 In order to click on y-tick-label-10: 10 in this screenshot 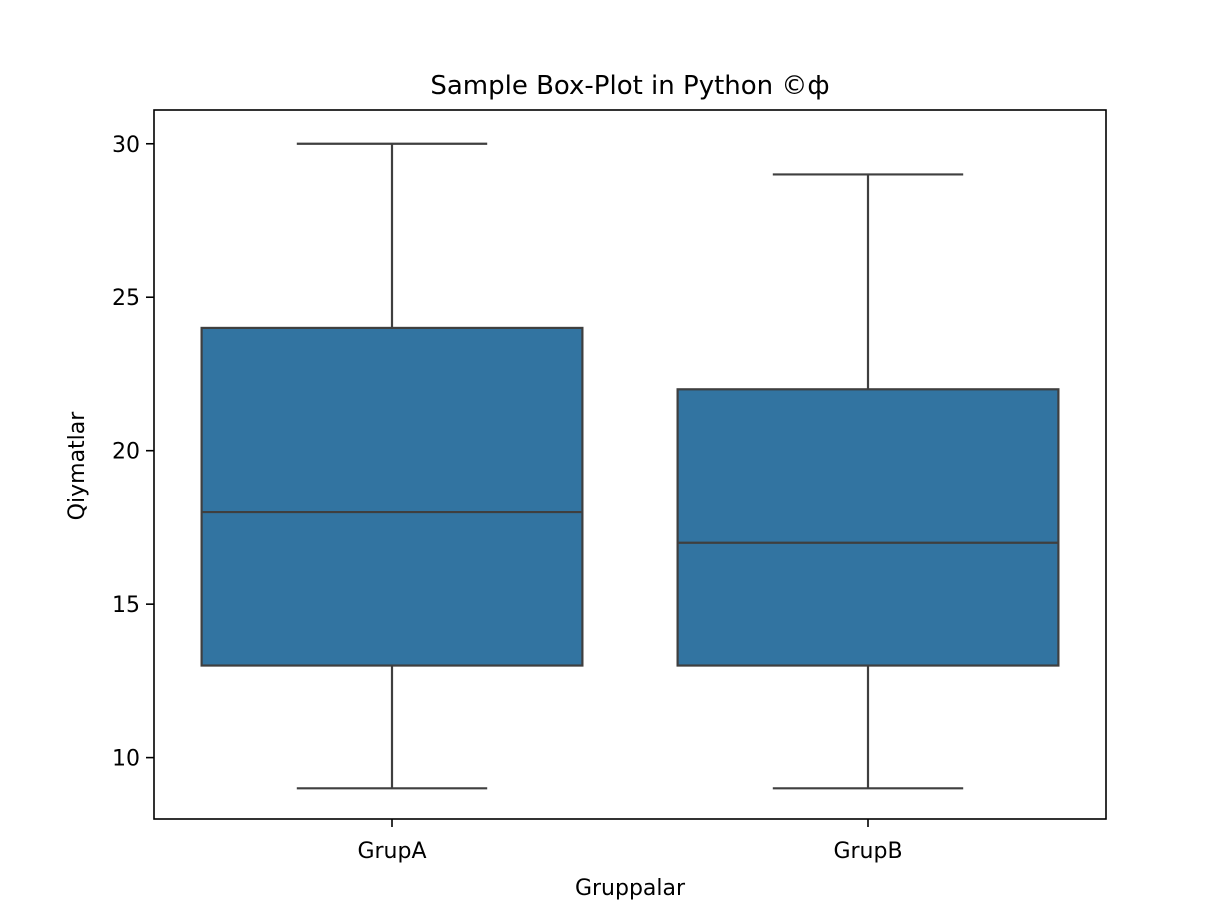, I will do `click(126, 759)`.